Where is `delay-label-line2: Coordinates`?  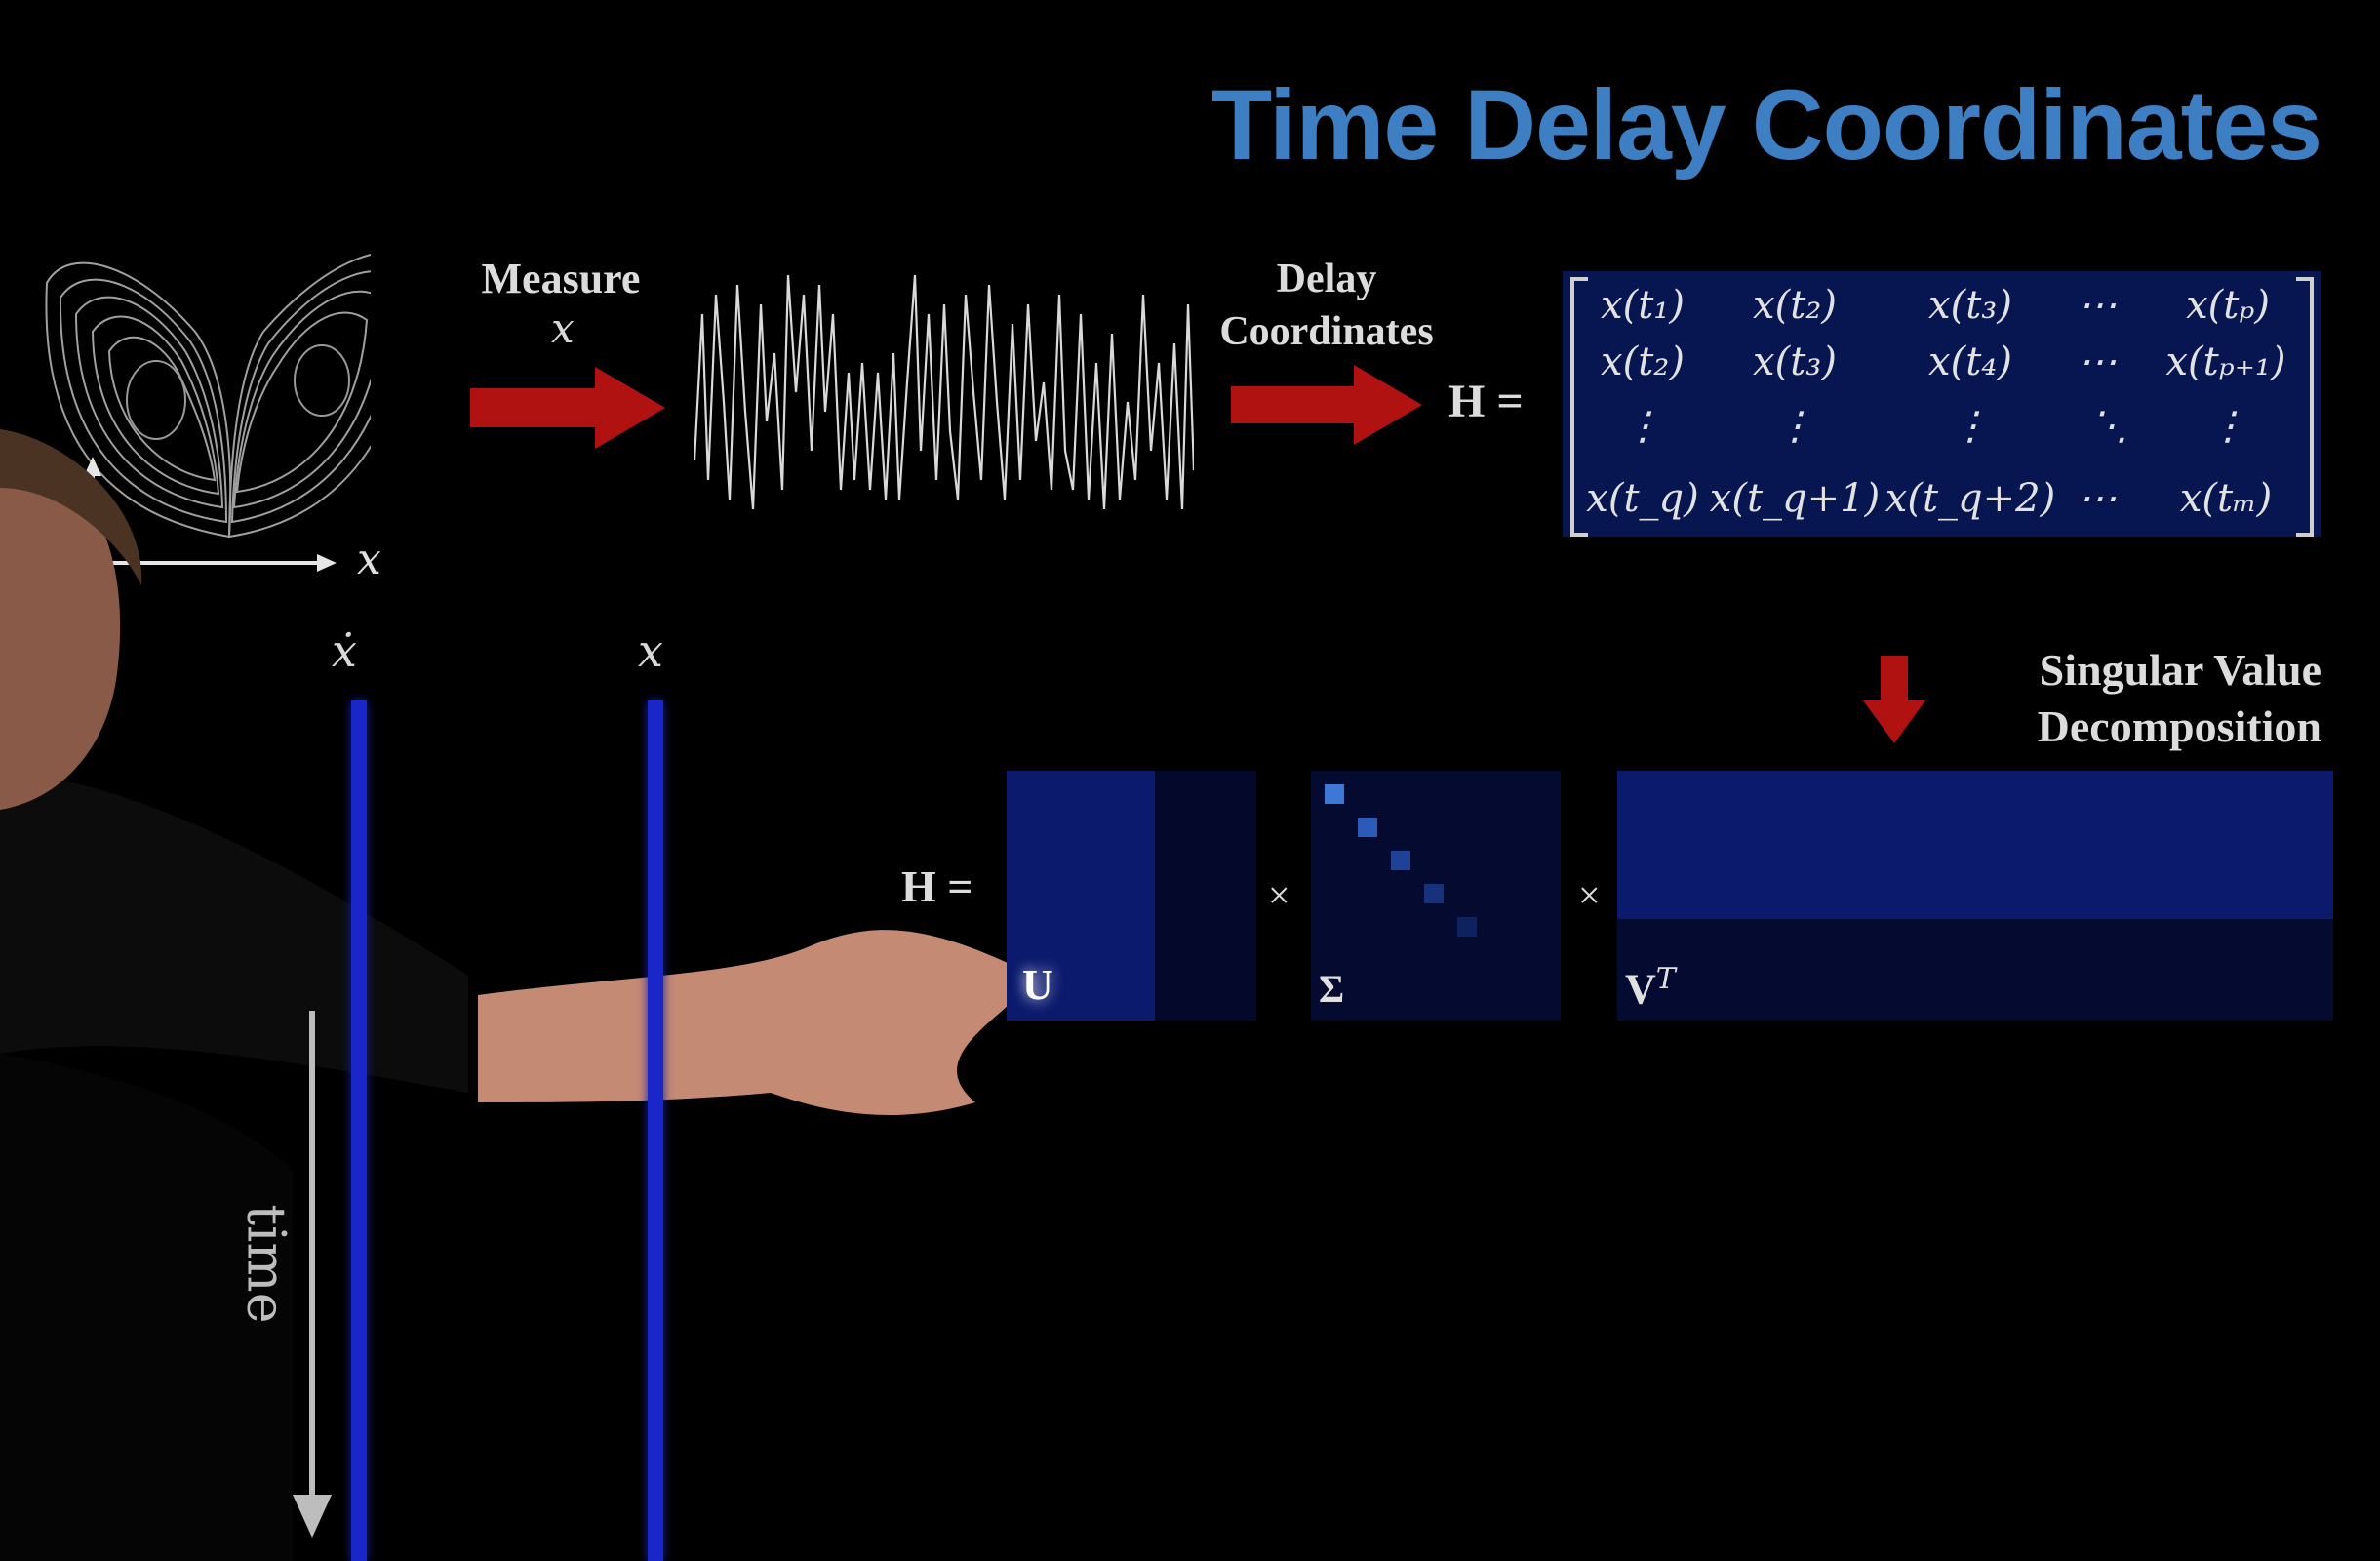
delay-label-line2: Coordinates is located at coordinates (1326, 331).